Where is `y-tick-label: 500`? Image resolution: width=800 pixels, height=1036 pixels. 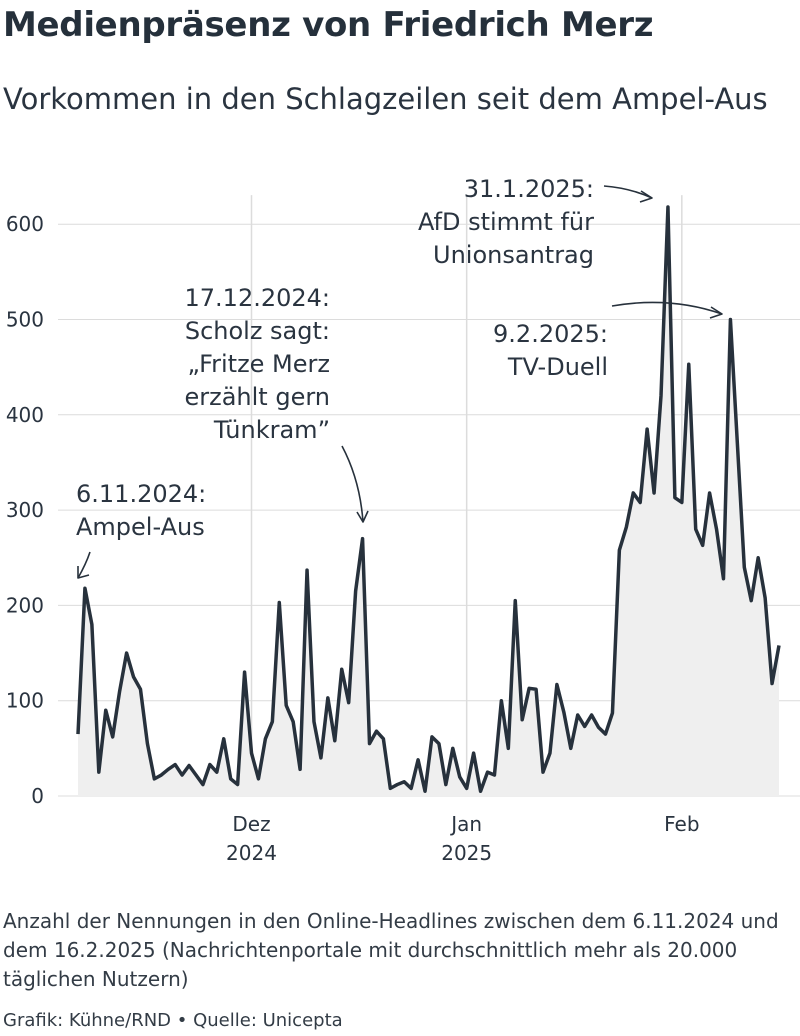
y-tick-label: 500 is located at coordinates (25, 320).